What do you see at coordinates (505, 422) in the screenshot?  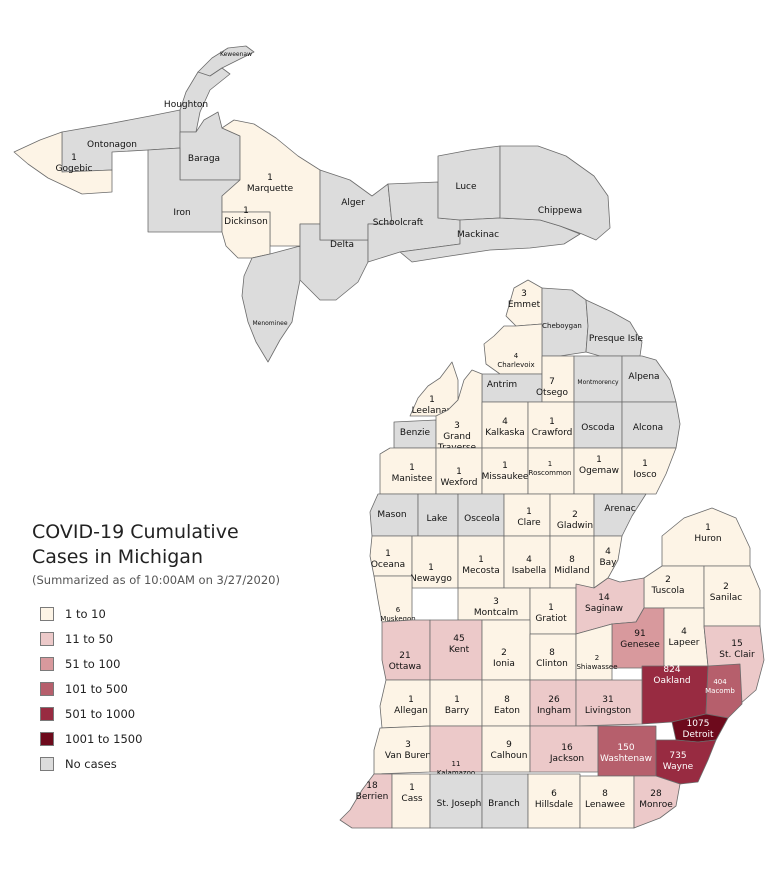 I see `county-case-count: 4` at bounding box center [505, 422].